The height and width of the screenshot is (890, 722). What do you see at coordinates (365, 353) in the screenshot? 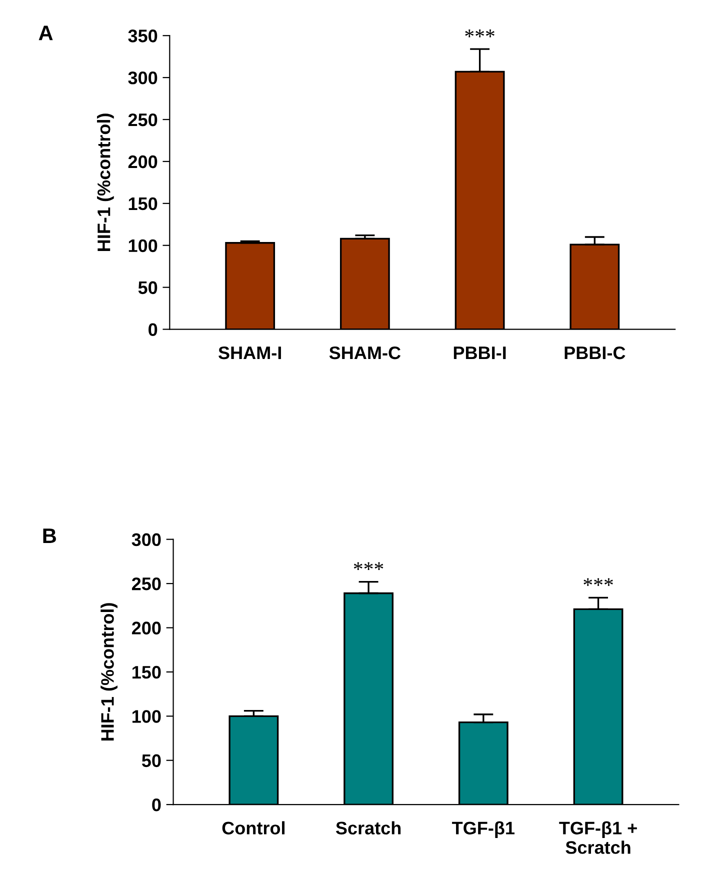
I see `x-tick-label: SHAM-C` at bounding box center [365, 353].